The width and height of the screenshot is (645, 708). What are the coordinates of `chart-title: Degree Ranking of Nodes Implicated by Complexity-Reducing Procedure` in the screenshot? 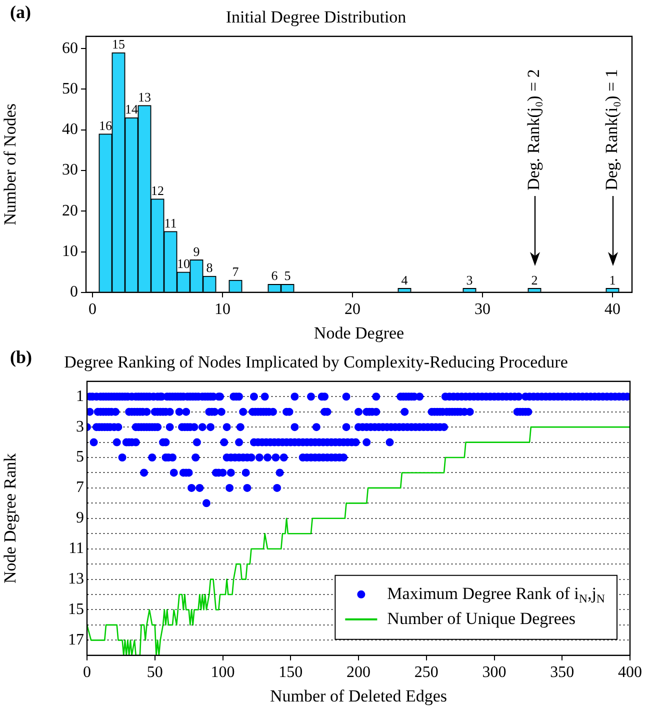 It's located at (316, 362).